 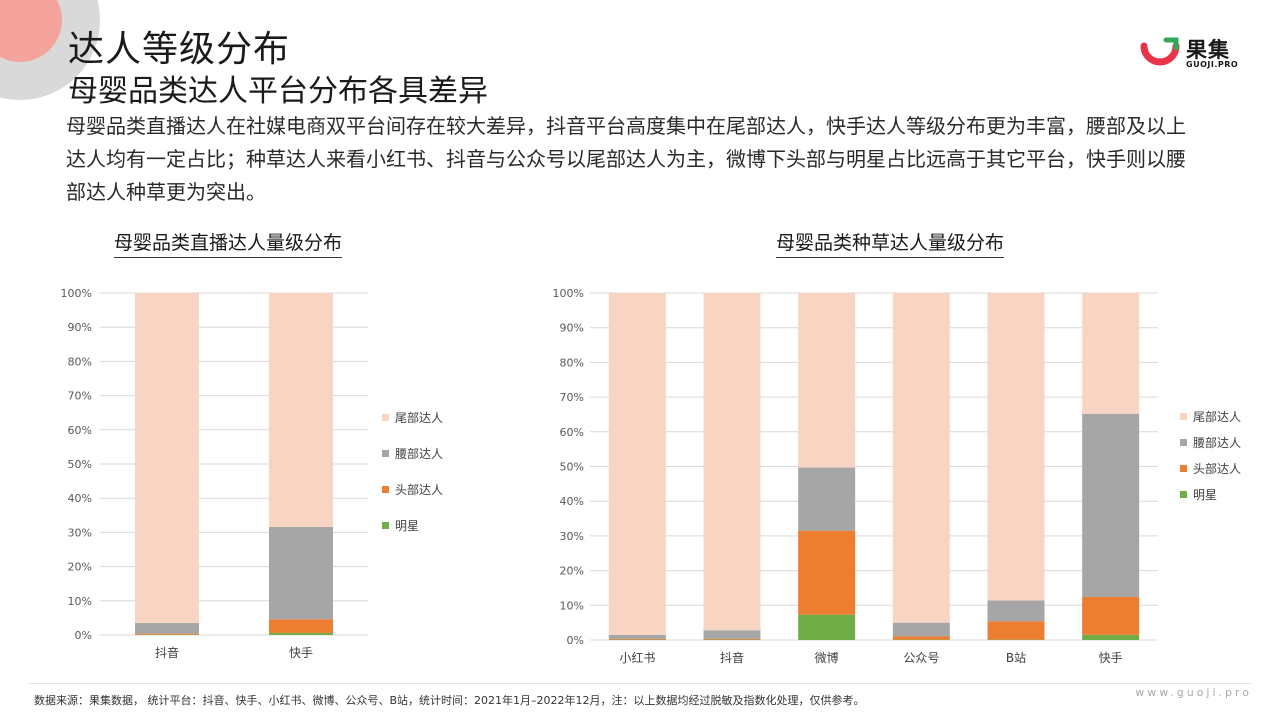 What do you see at coordinates (50, 50) in the screenshot?
I see `corner-decoration` at bounding box center [50, 50].